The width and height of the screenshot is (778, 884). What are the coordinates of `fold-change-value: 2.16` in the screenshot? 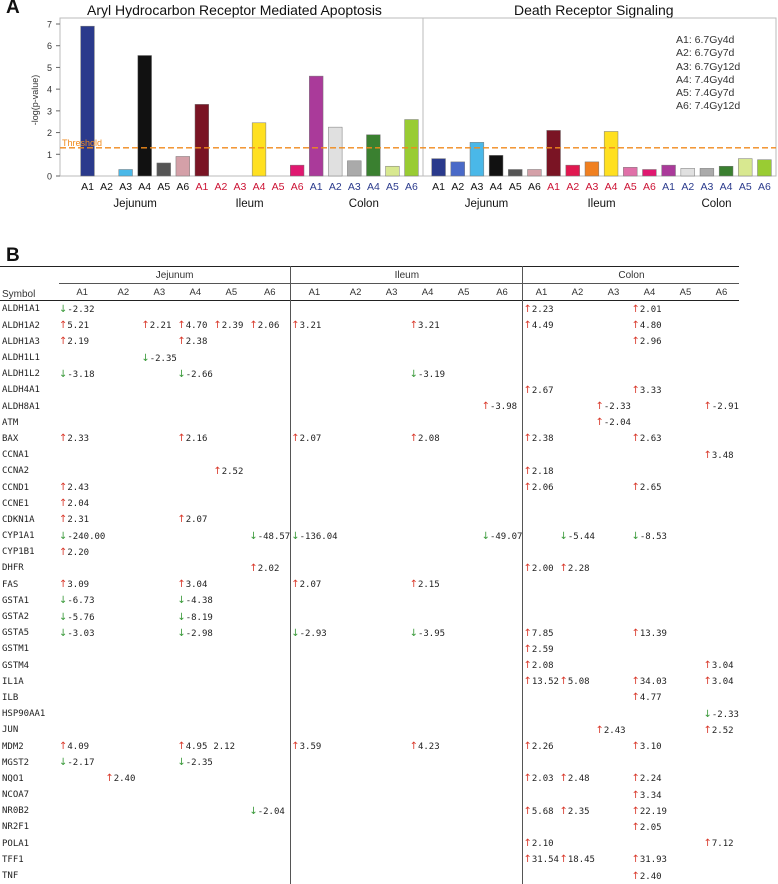 It's located at (196, 439).